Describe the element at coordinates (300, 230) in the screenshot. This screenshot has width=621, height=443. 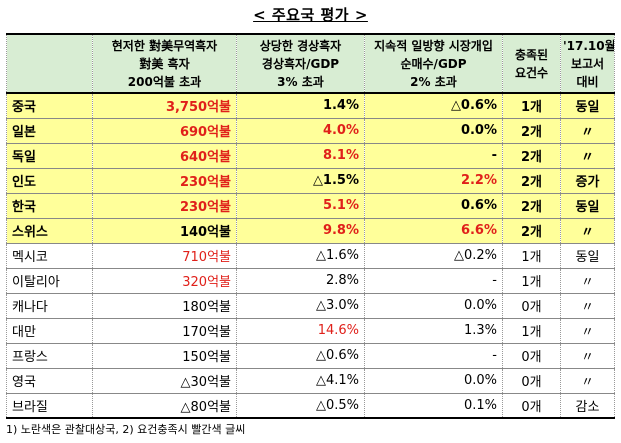
I see `cell-current-account: 9.8%` at that location.